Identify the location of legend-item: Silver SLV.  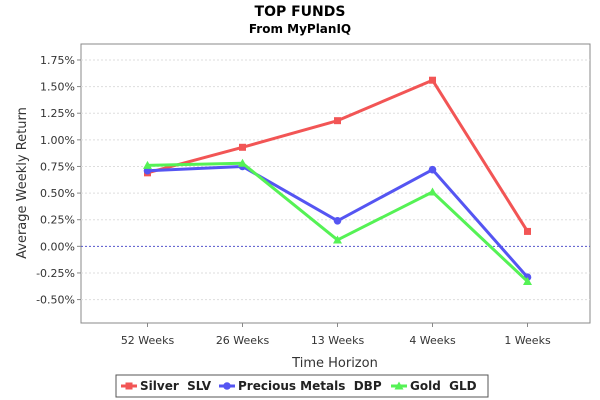
(166, 386).